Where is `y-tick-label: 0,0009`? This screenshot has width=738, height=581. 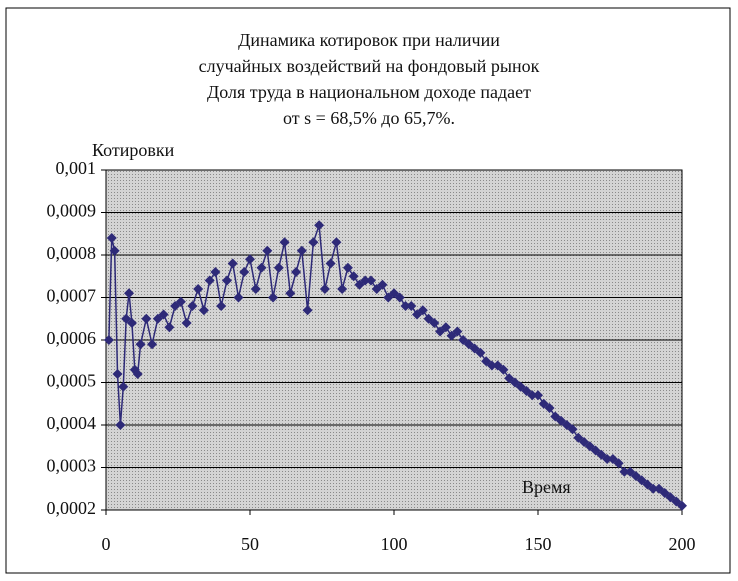
y-tick-label: 0,0009 is located at coordinates (72, 211).